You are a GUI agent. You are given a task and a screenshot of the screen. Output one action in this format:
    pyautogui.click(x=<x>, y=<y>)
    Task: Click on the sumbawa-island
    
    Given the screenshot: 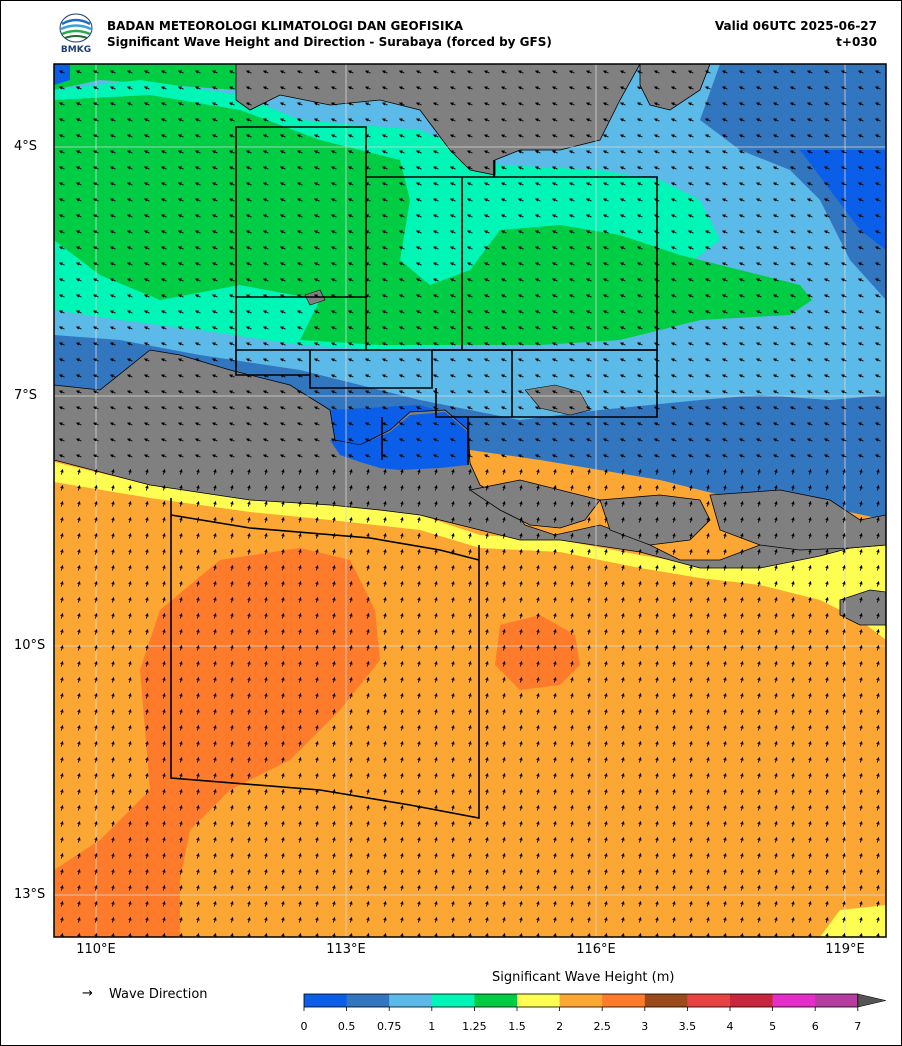 What is the action you would take?
    pyautogui.click(x=797, y=520)
    